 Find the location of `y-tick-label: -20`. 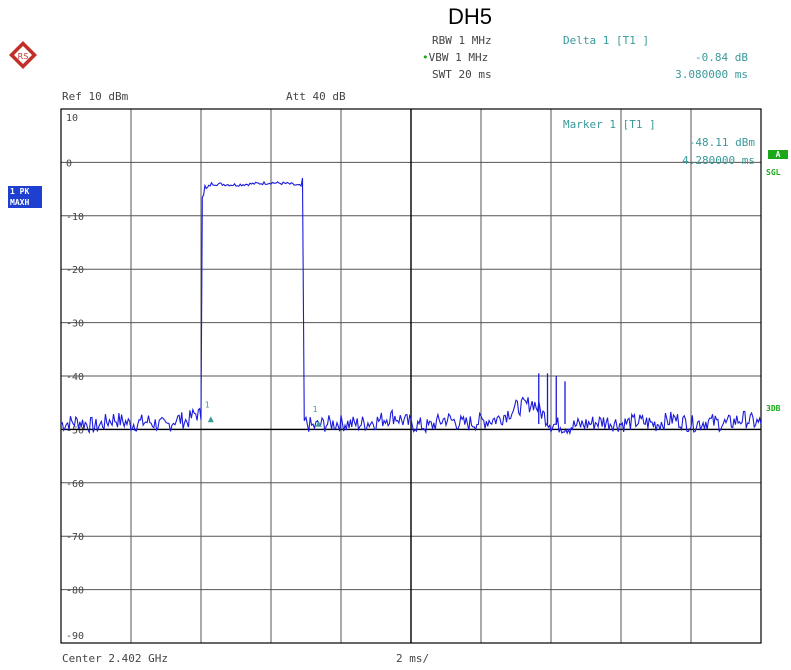

y-tick-label: -20 is located at coordinates (75, 270).